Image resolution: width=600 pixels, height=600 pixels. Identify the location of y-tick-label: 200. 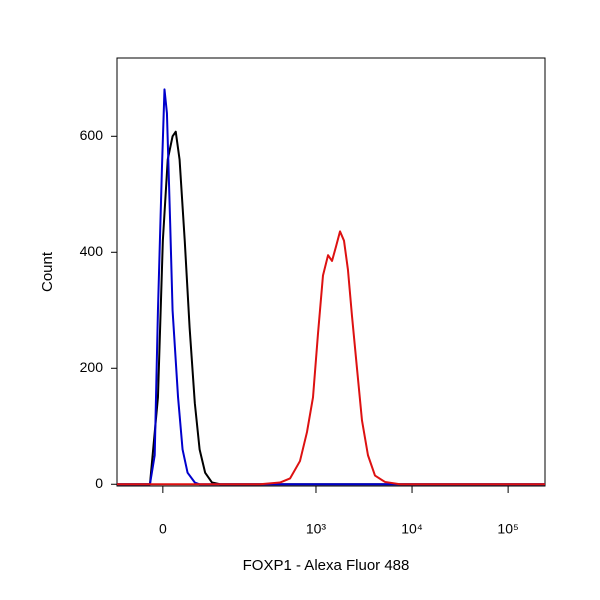
(92, 367).